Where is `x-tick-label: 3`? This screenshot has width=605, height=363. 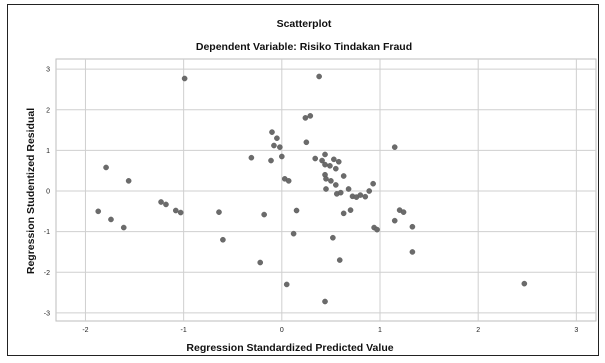 x-tick-label: 3 is located at coordinates (576, 330).